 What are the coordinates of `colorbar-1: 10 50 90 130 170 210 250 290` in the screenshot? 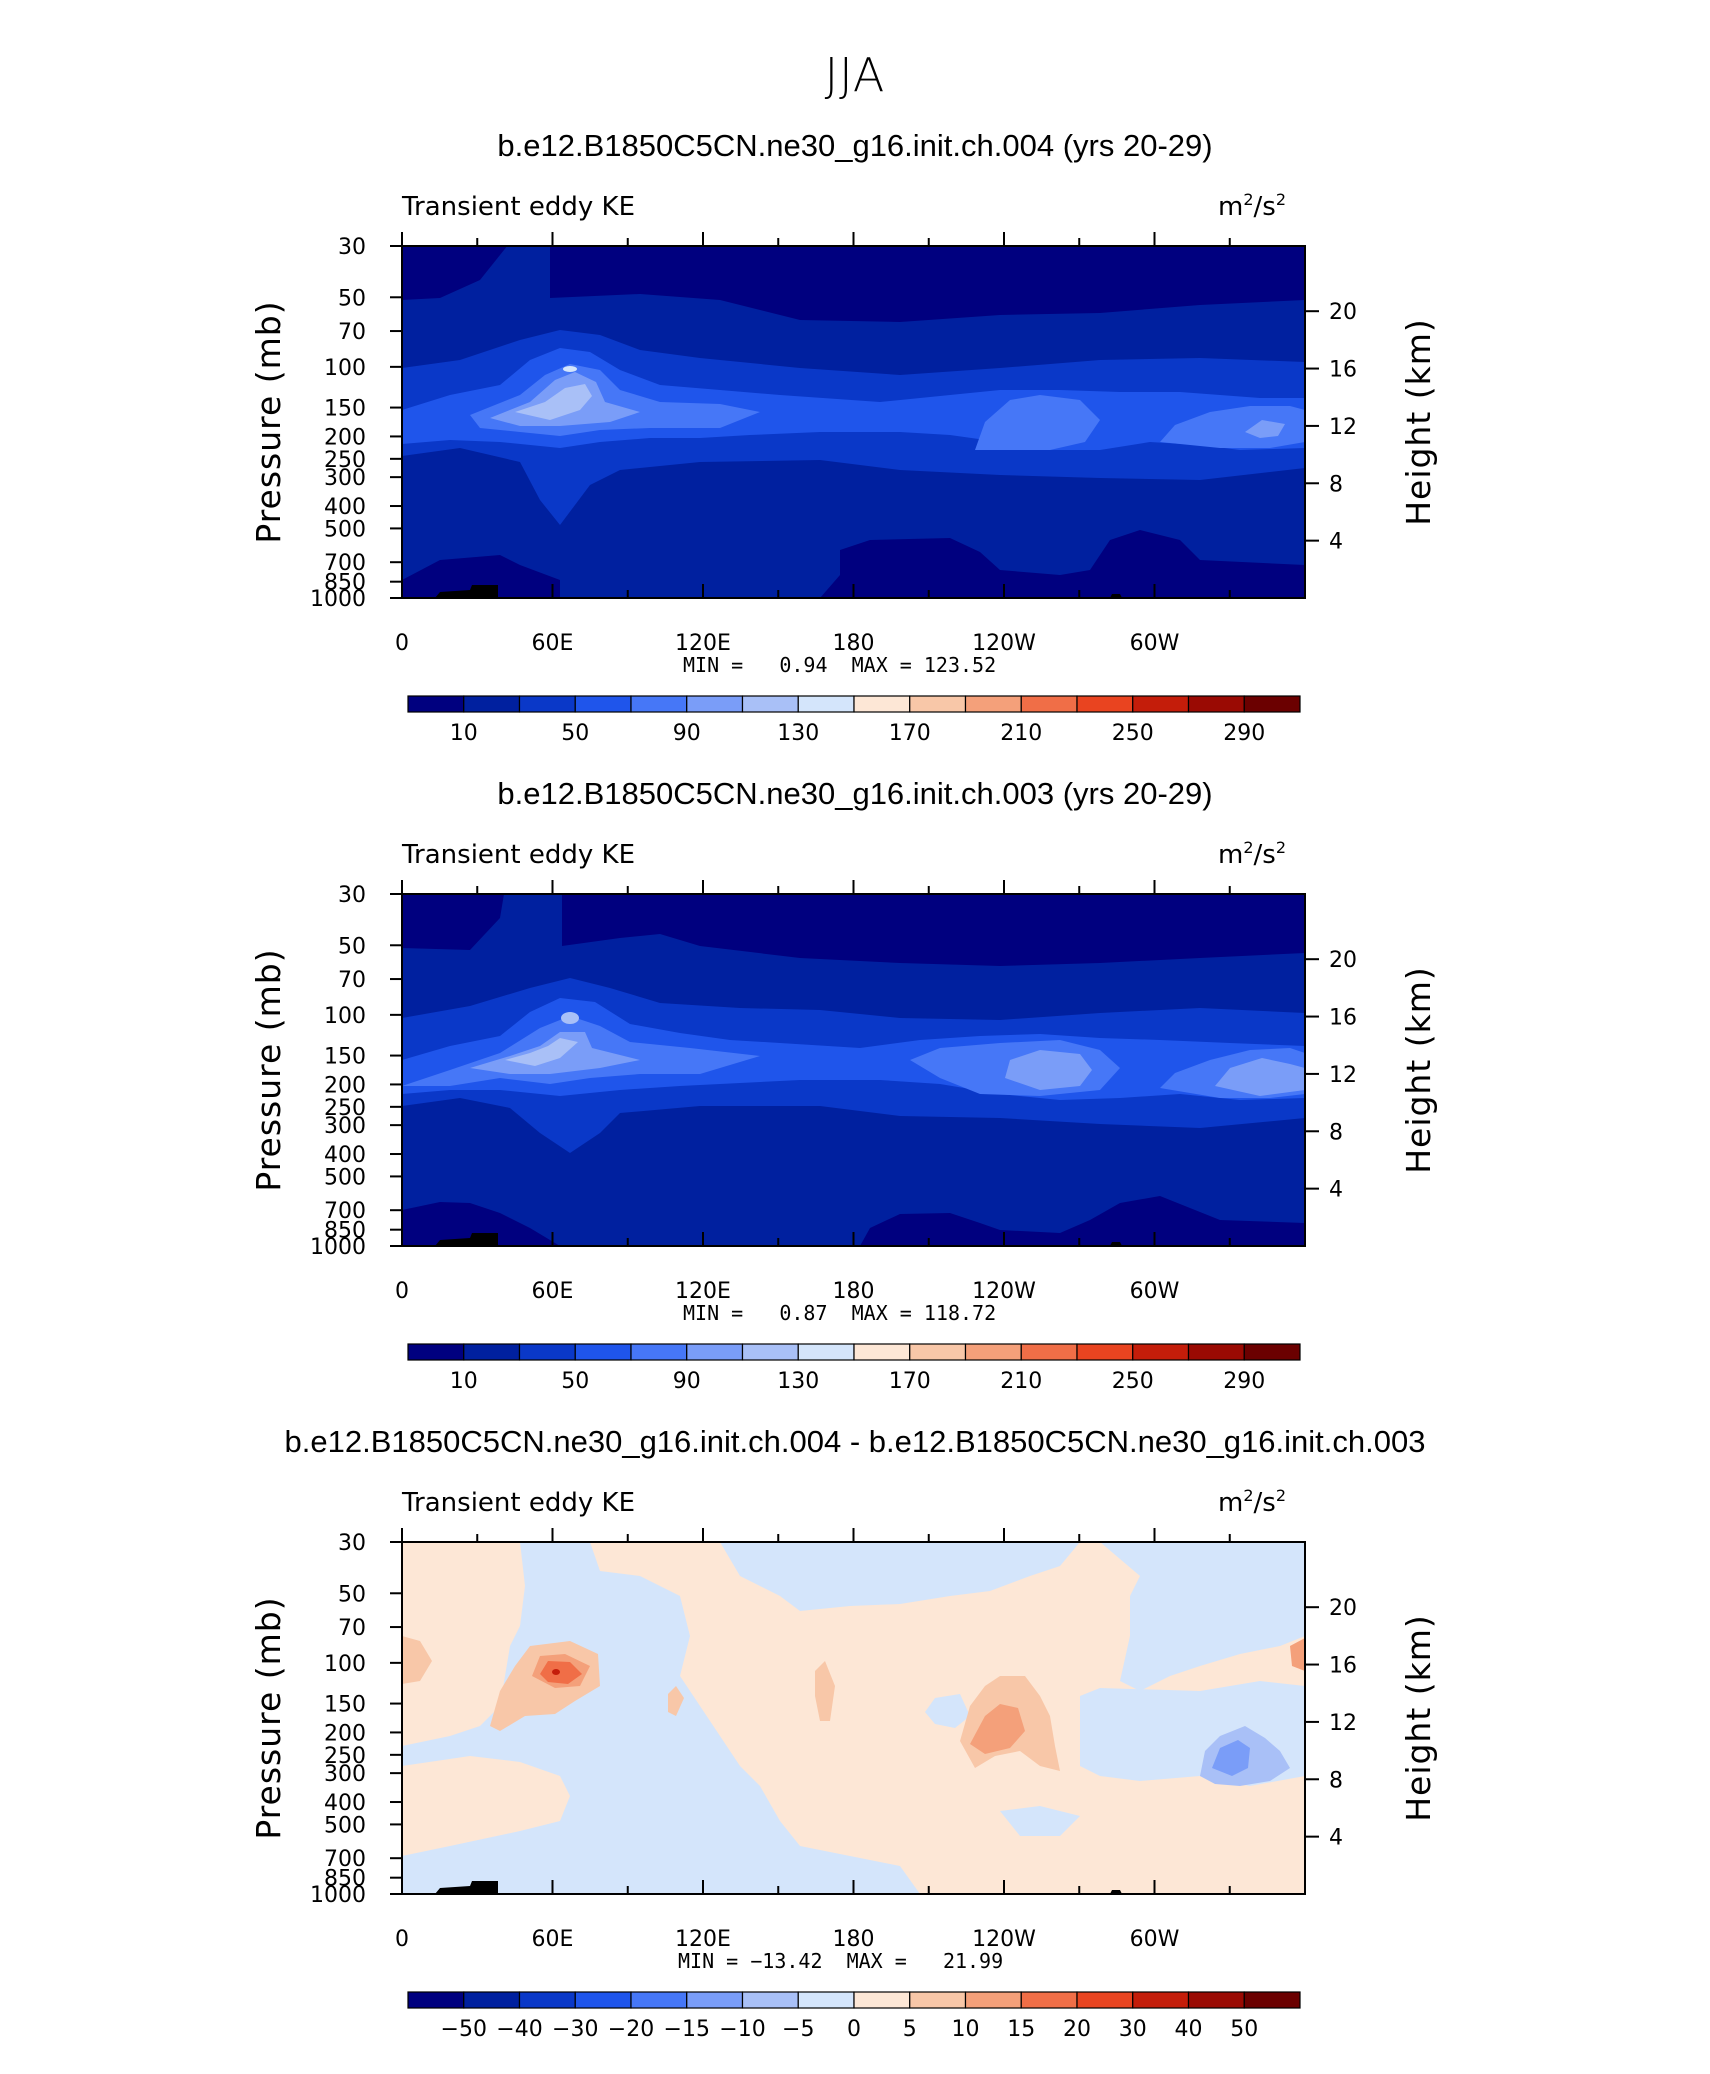 It's located at (855, 722).